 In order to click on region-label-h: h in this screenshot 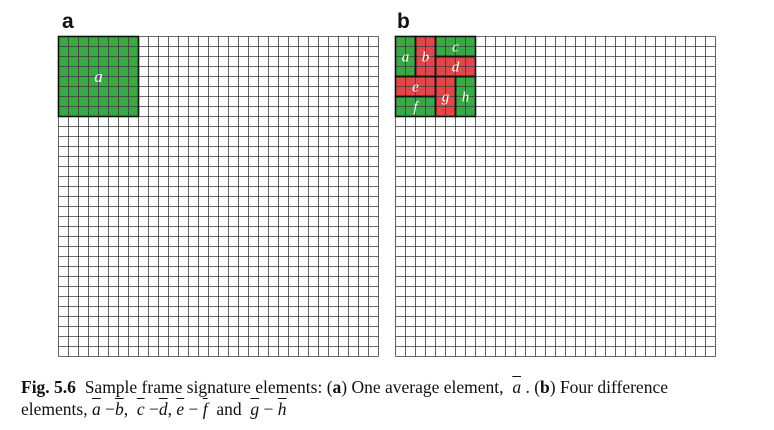, I will do `click(466, 97)`.